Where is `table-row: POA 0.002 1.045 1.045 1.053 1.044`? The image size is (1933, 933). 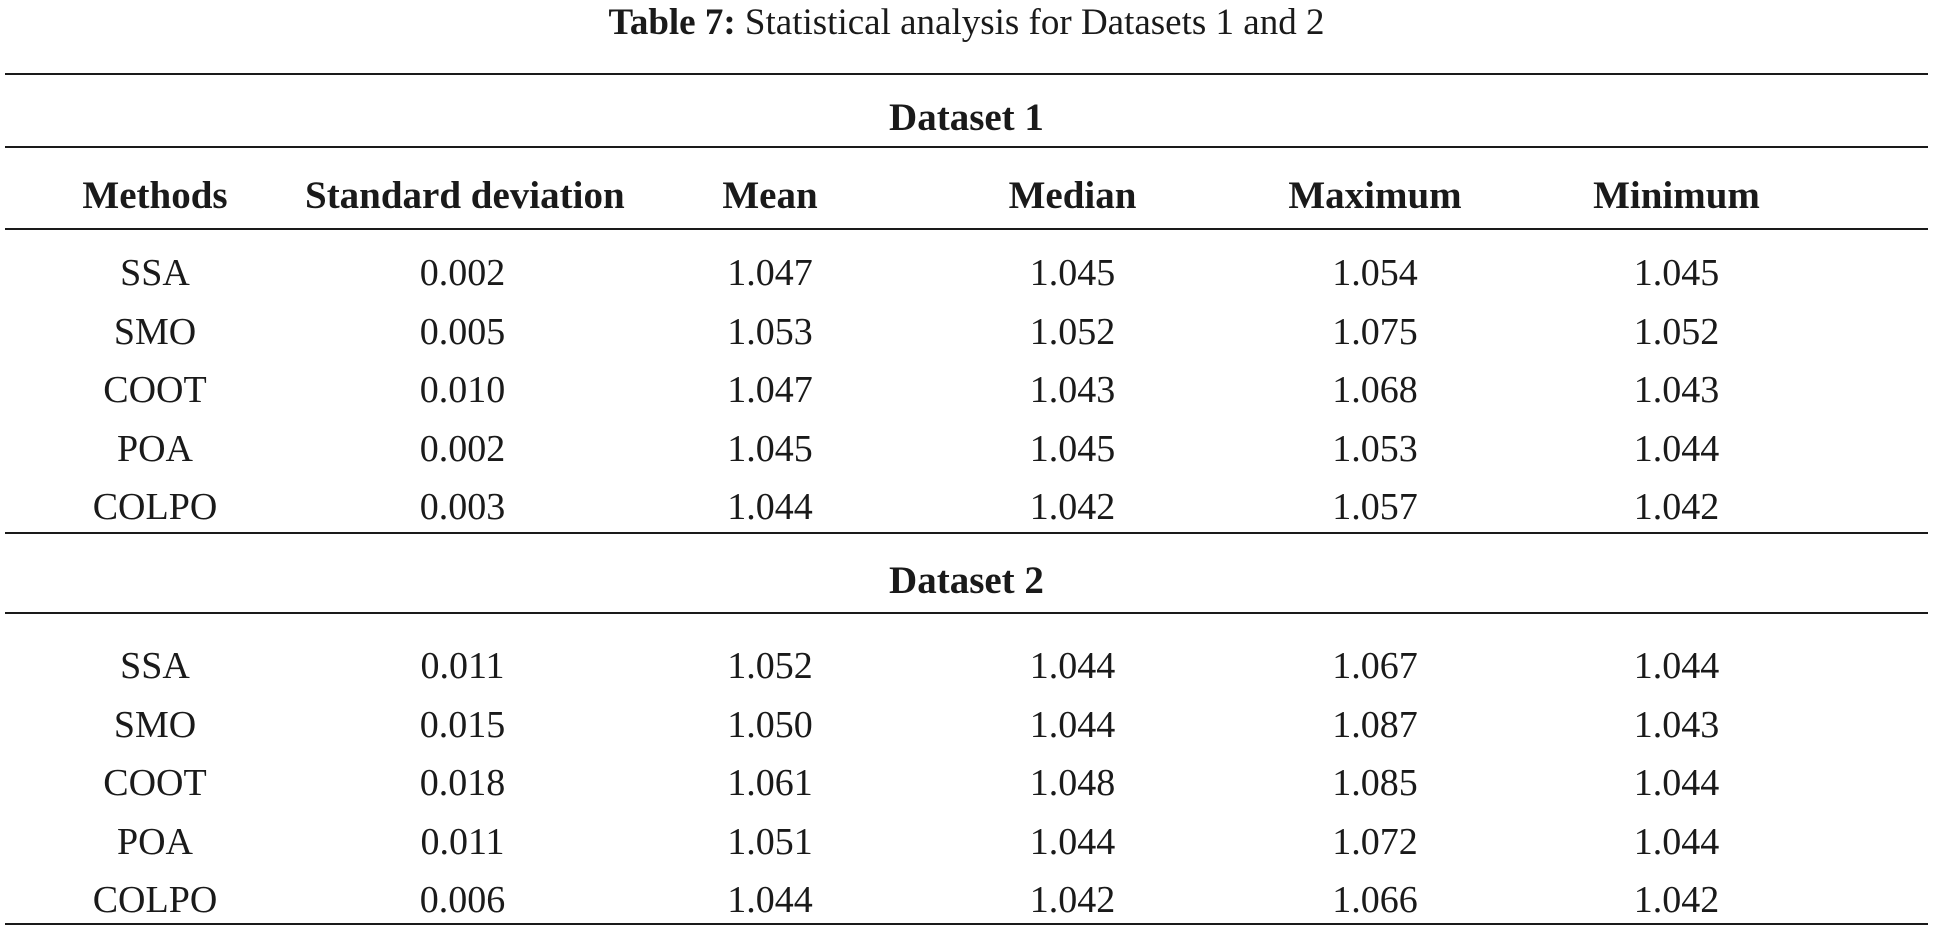
table-row: POA 0.002 1.045 1.045 1.053 1.044 is located at coordinates (966, 449).